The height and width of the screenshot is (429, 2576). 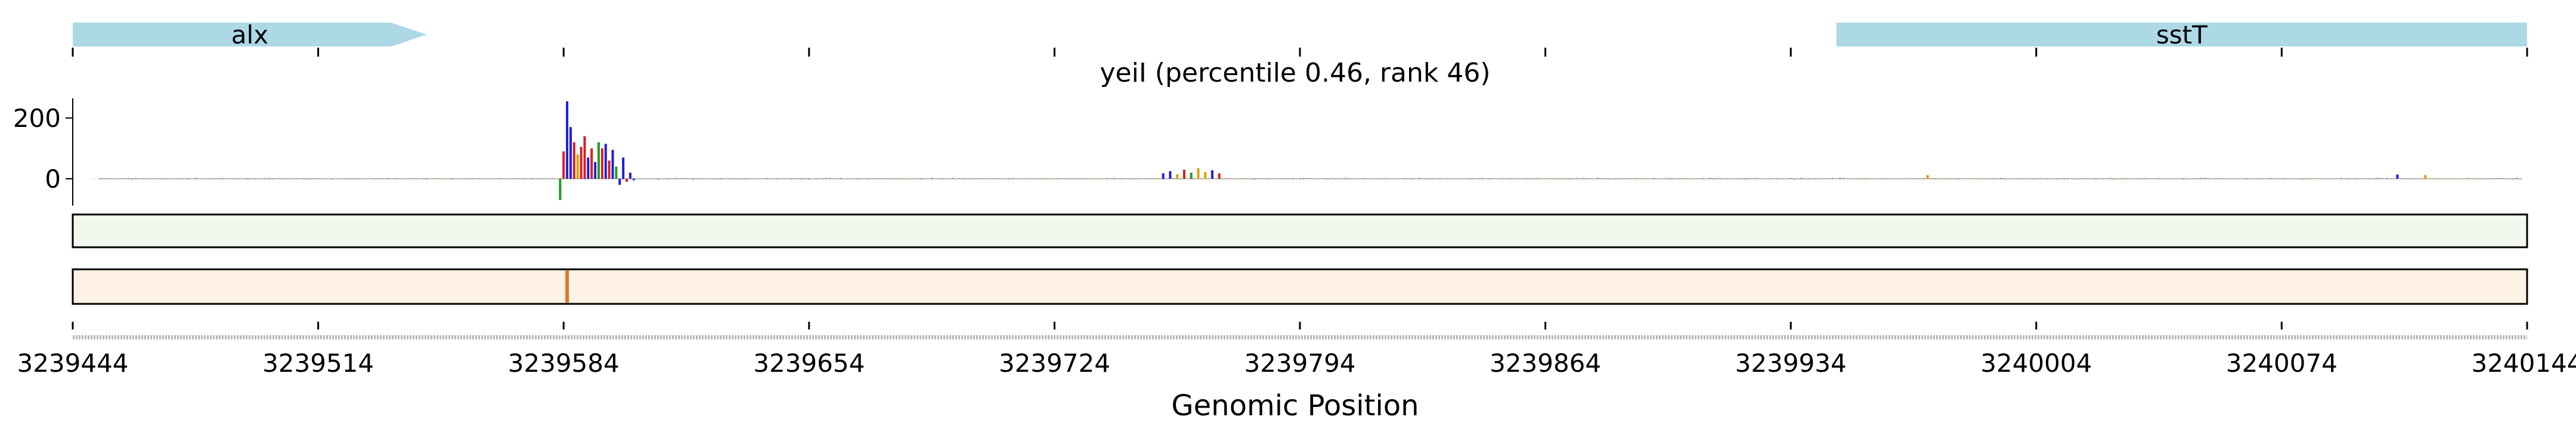 I want to click on signal-background-noise, so click(x=1304, y=179).